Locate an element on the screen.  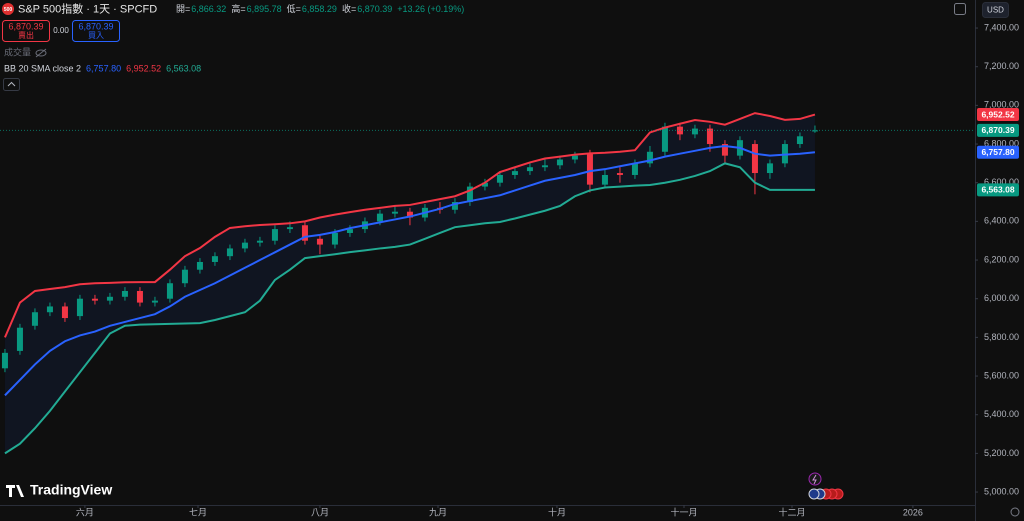
event-bolt is located at coordinates (814, 479).